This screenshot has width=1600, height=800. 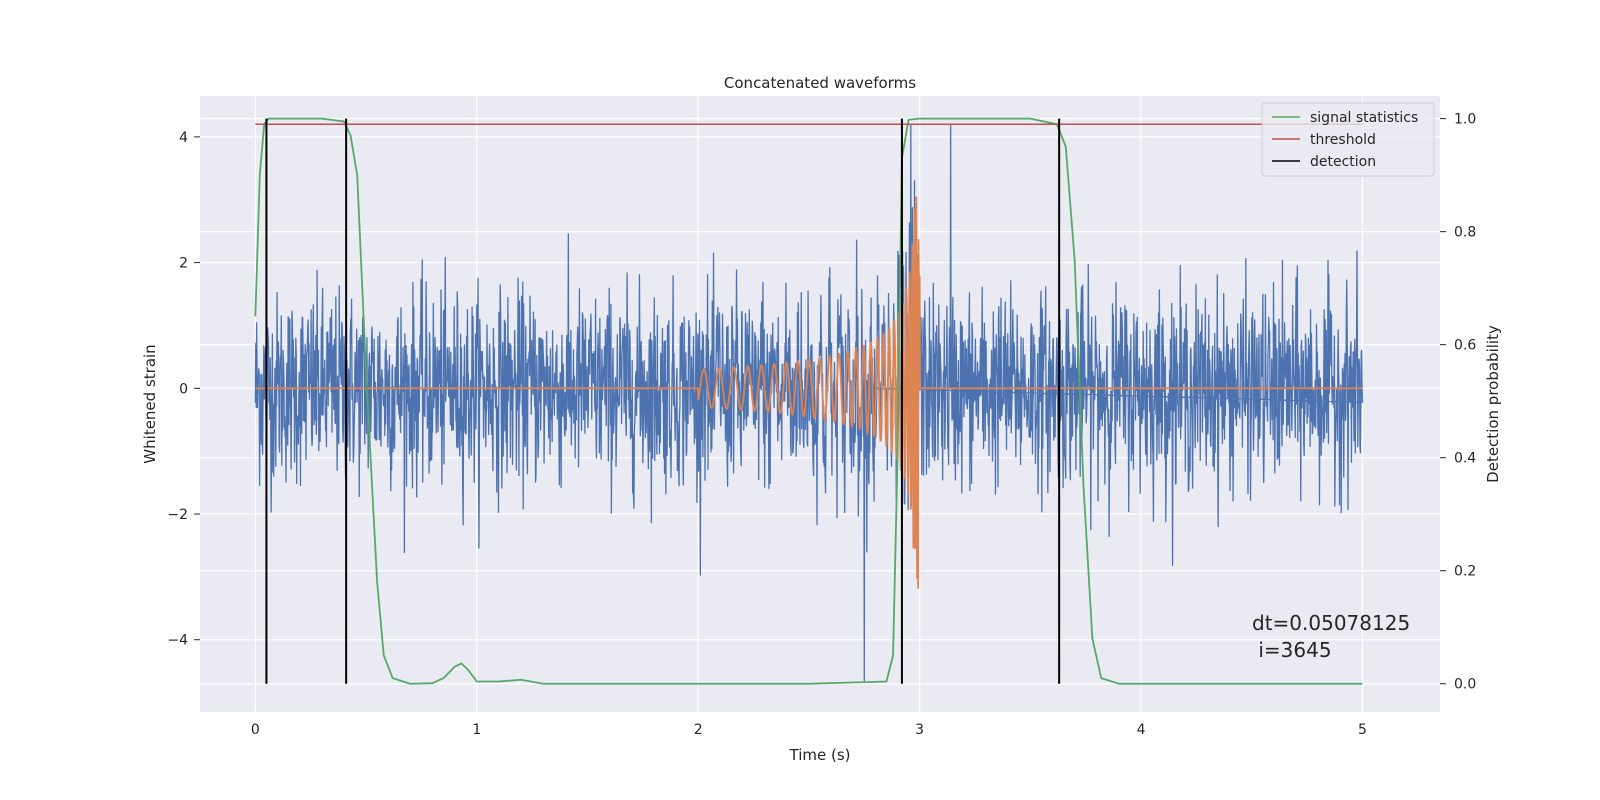 What do you see at coordinates (476, 730) in the screenshot?
I see `x-tick-label: 1` at bounding box center [476, 730].